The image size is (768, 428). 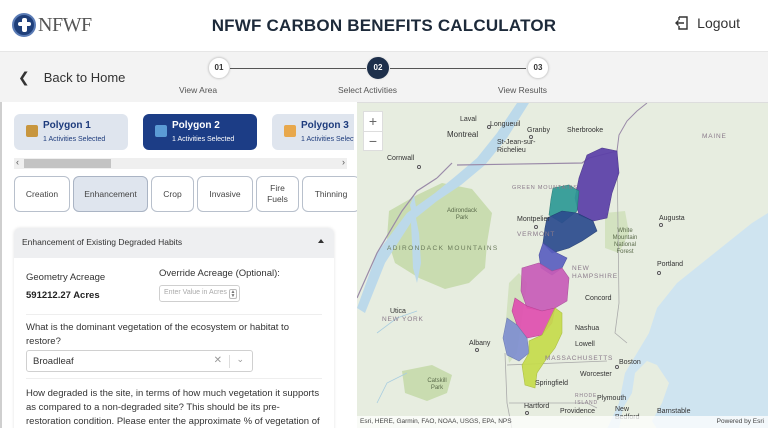 I want to click on chevron-down-icon: ⌄, so click(x=240, y=359).